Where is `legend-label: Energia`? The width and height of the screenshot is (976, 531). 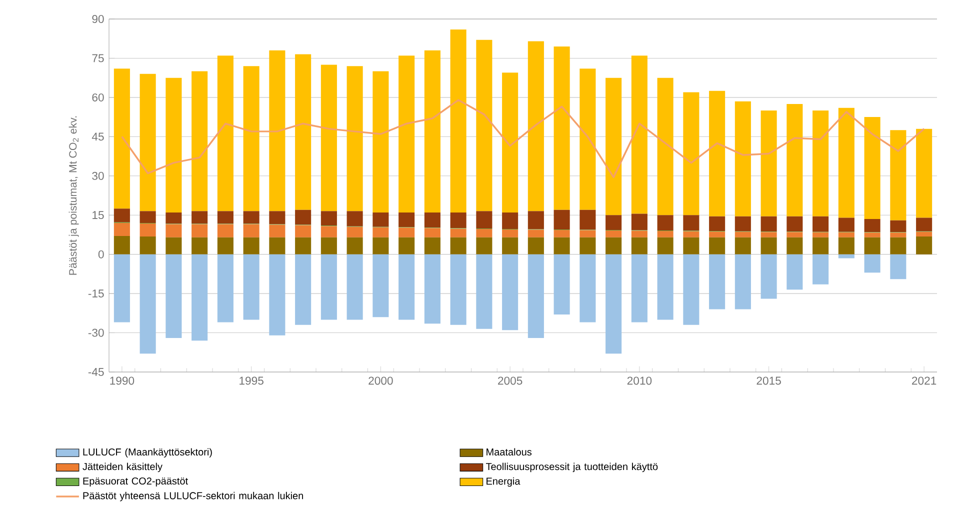 legend-label: Energia is located at coordinates (503, 482).